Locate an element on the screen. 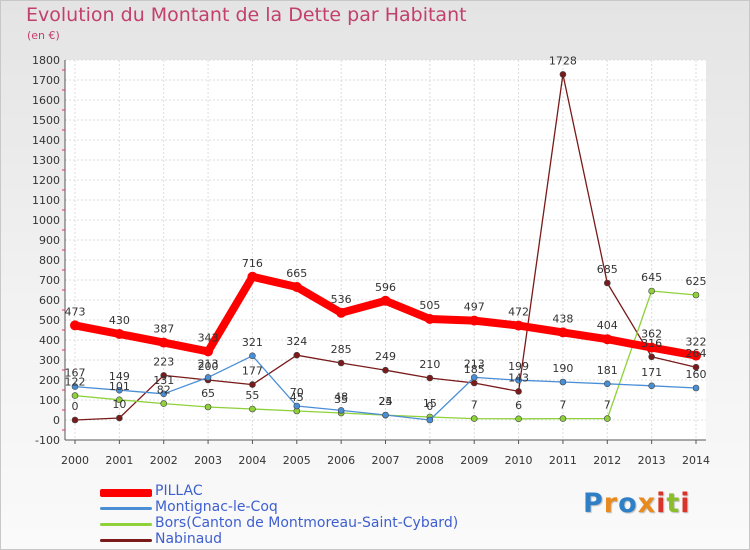 The height and width of the screenshot is (550, 750). data-label: 685 is located at coordinates (607, 269).